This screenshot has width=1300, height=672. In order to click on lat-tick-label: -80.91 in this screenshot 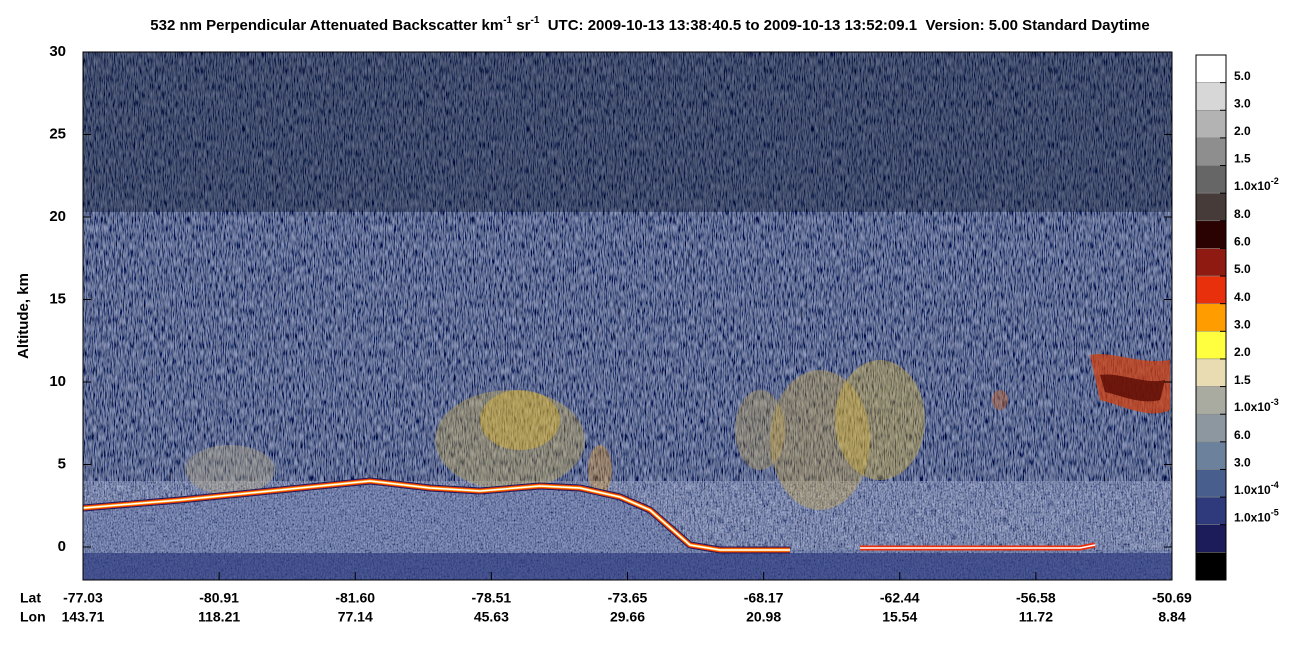, I will do `click(219, 598)`.